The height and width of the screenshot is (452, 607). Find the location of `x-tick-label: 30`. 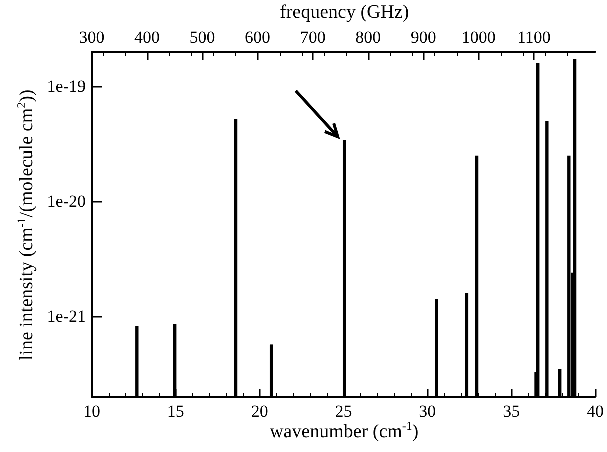

x-tick-label: 30 is located at coordinates (427, 411).